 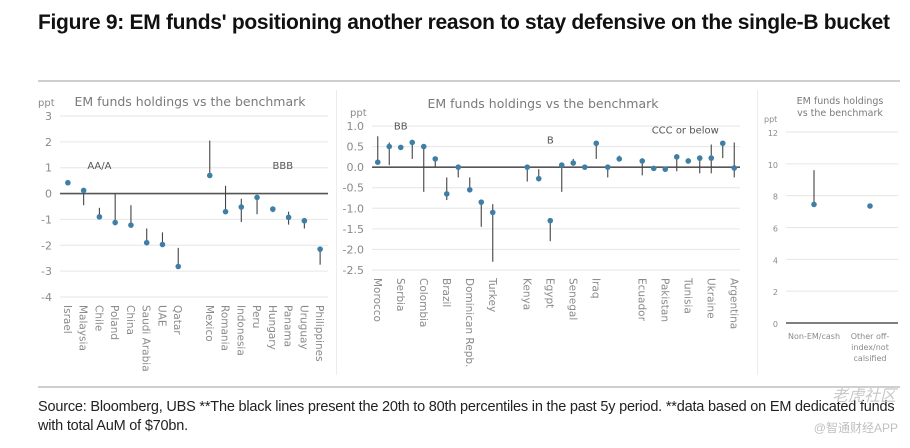 What do you see at coordinates (319, 333) in the screenshot?
I see `x-tick-label: Philippines` at bounding box center [319, 333].